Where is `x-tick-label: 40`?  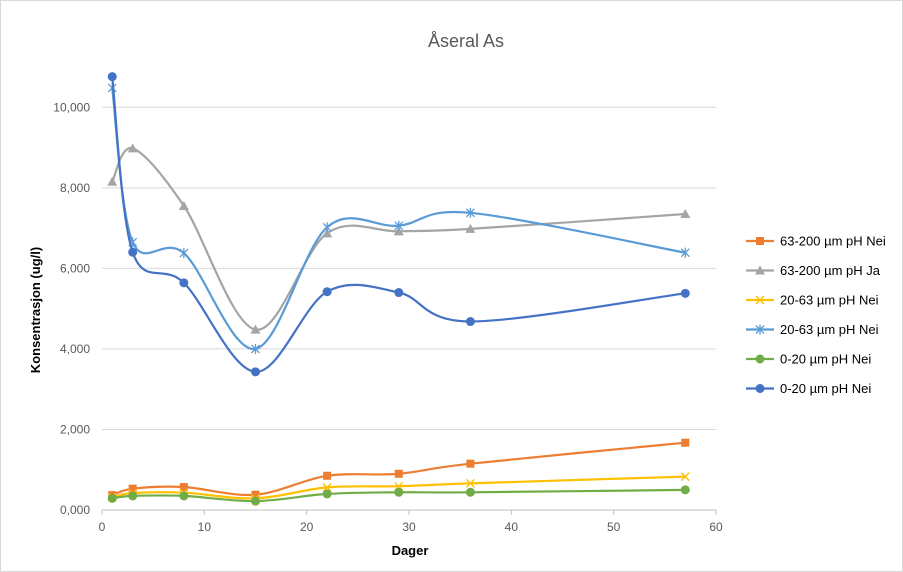 x-tick-label: 40 is located at coordinates (512, 527).